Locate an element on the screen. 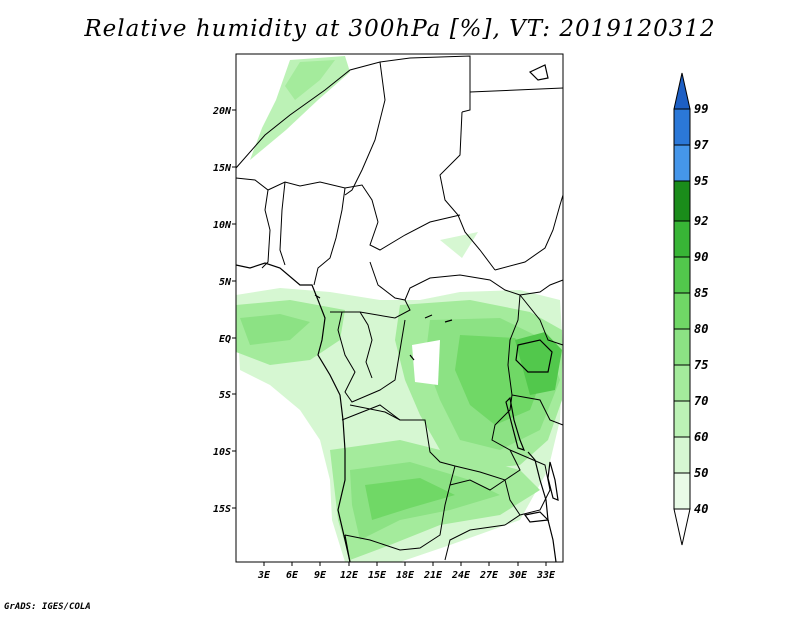 The width and height of the screenshot is (800, 618). colorbar-bin-under is located at coordinates (682, 527).